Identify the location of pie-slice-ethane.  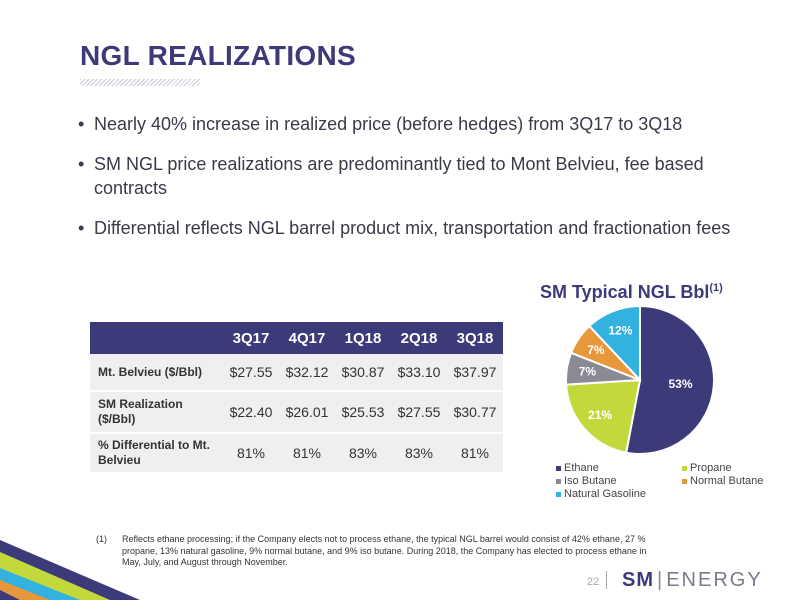
(669, 379).